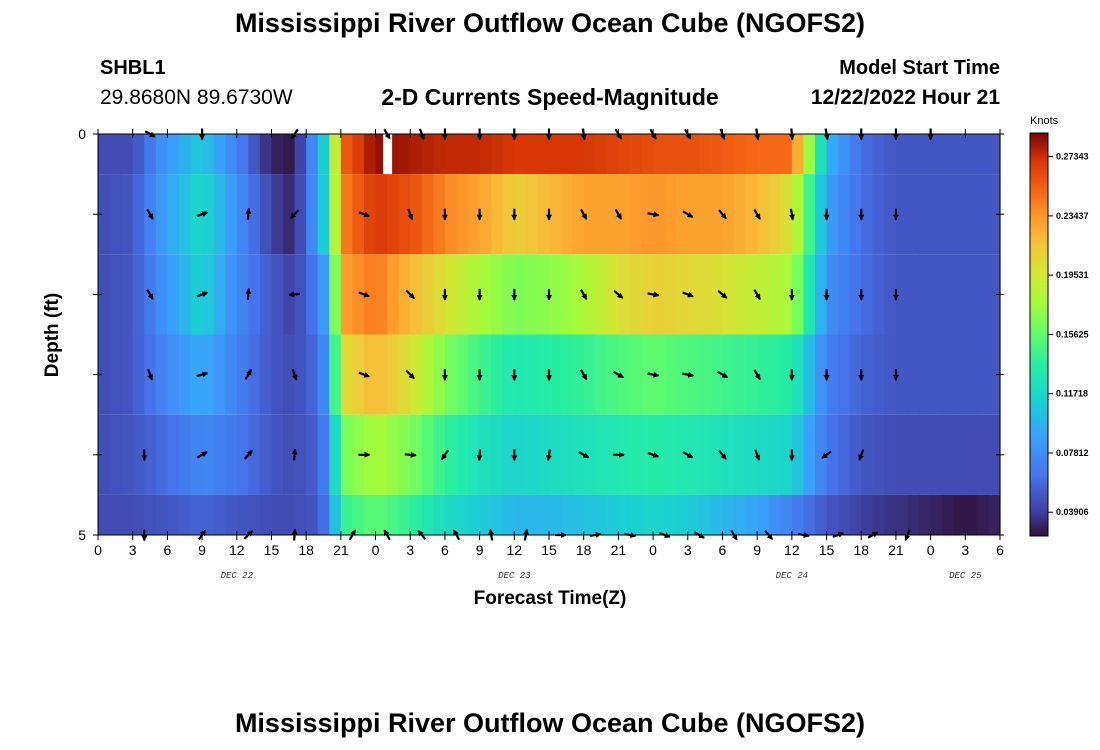 The width and height of the screenshot is (1100, 750). Describe the element at coordinates (757, 550) in the screenshot. I see `x-tick-label: 9` at that location.